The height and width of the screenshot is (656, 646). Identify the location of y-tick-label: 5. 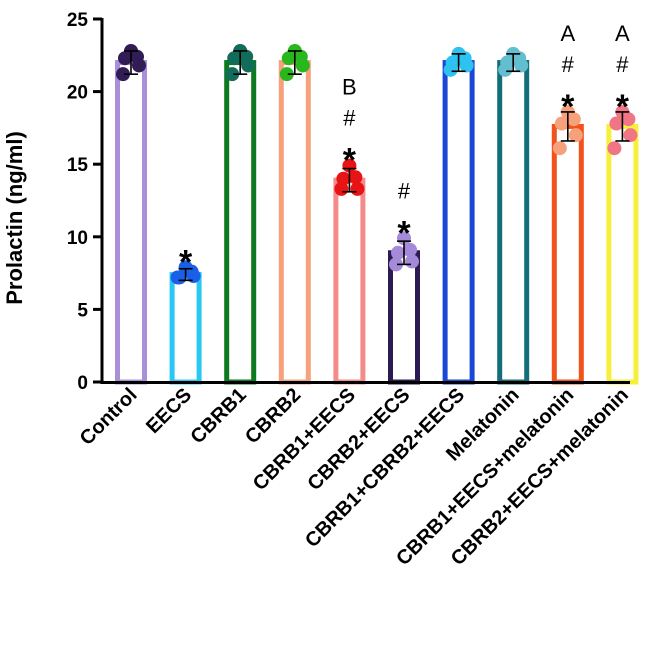
(82, 310).